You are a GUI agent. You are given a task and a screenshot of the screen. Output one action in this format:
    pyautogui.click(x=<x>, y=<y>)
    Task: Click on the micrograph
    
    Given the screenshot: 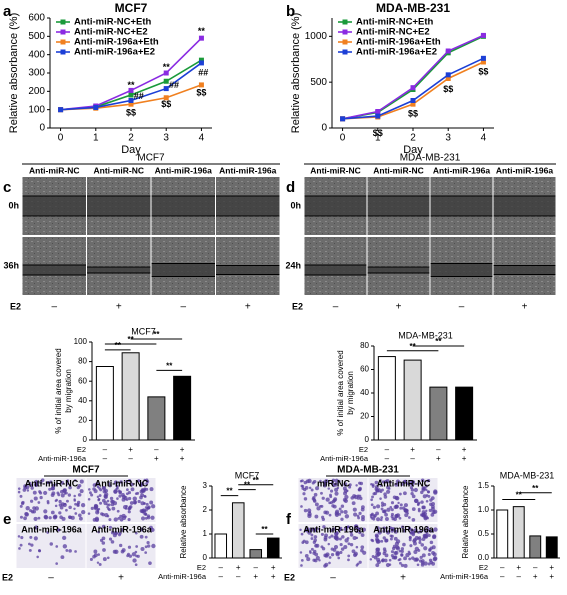 What is the action you would take?
    pyautogui.click(x=119, y=266)
    